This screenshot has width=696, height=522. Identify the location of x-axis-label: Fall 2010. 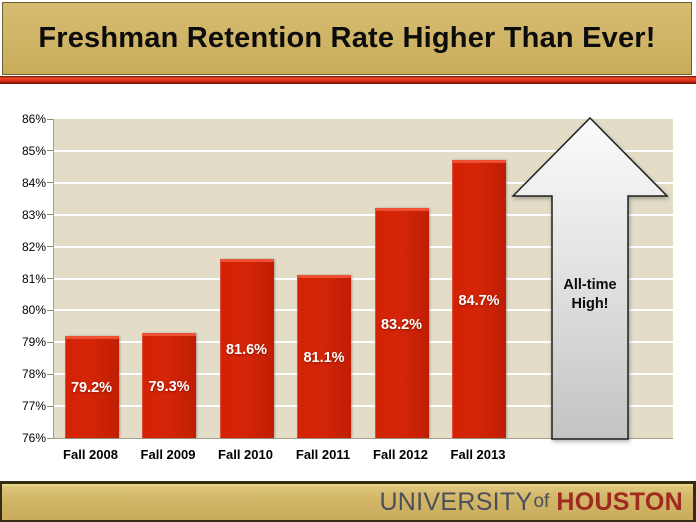
(245, 454).